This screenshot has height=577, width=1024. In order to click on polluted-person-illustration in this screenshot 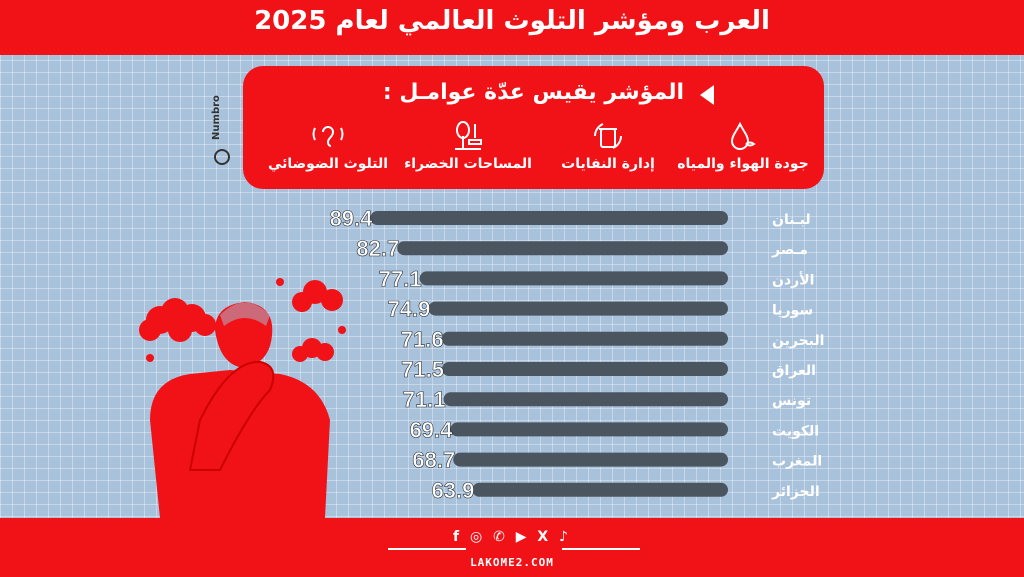, I will do `click(242, 398)`.